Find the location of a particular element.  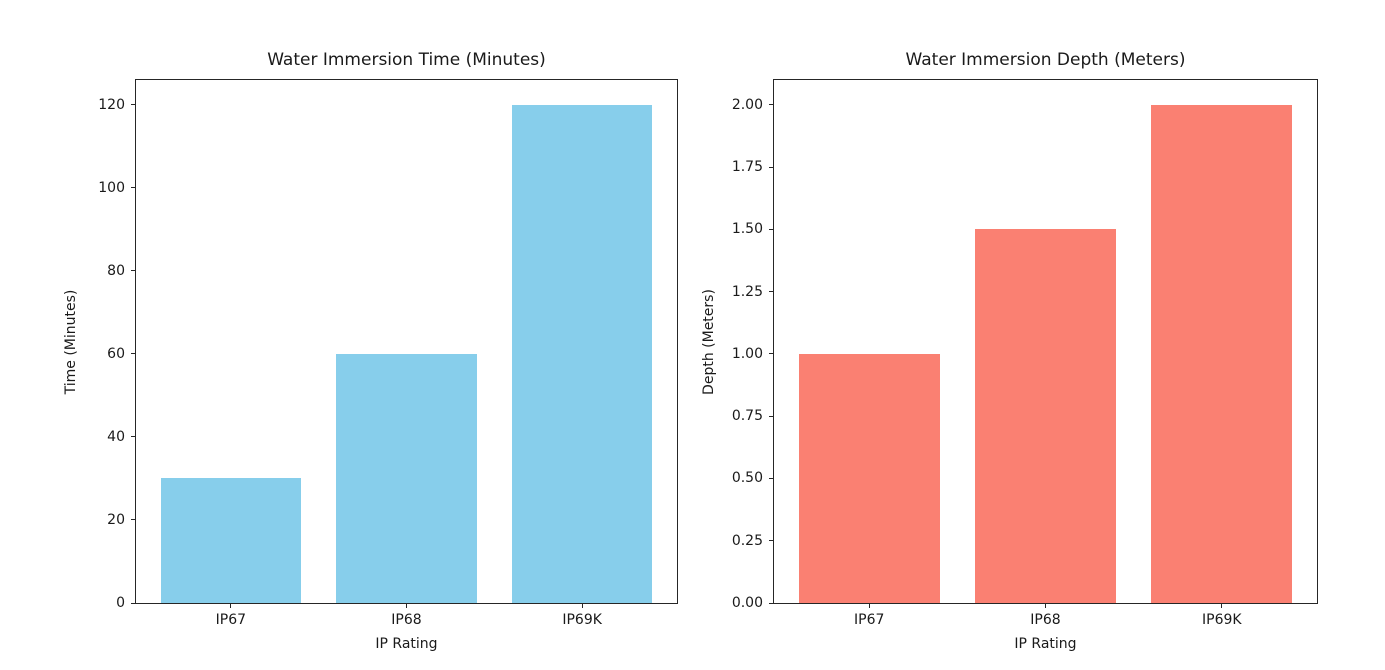

y-tick-label: 1.50 is located at coordinates (747, 229).